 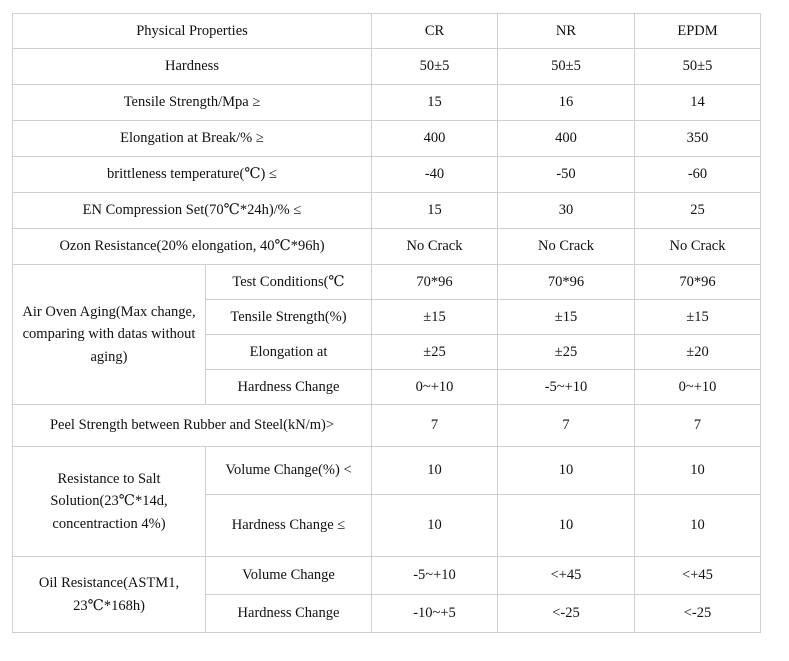 I want to click on cell-epdm: No Crack, so click(x=697, y=246).